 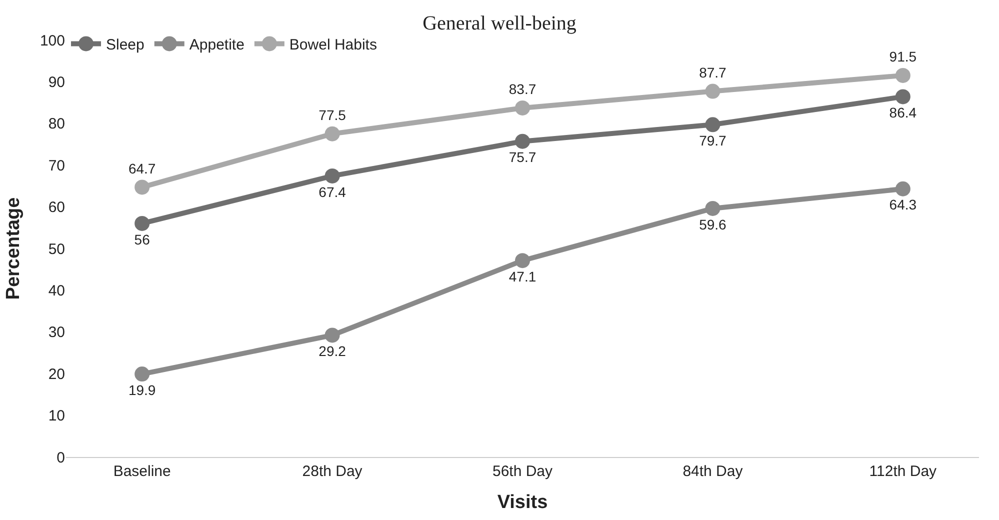 What do you see at coordinates (903, 471) in the screenshot?
I see `x-tick-label: 112th Day` at bounding box center [903, 471].